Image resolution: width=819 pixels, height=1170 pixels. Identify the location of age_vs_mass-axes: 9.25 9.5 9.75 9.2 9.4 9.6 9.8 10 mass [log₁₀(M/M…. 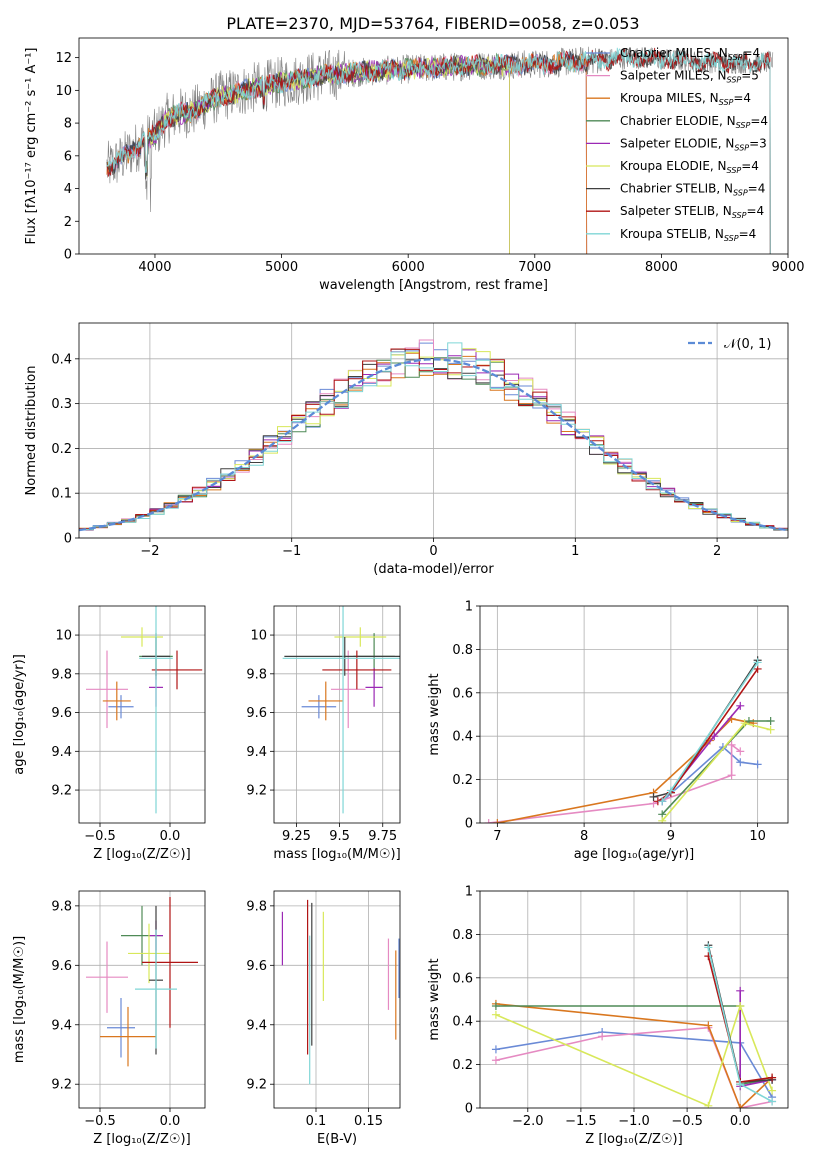
(323, 733).